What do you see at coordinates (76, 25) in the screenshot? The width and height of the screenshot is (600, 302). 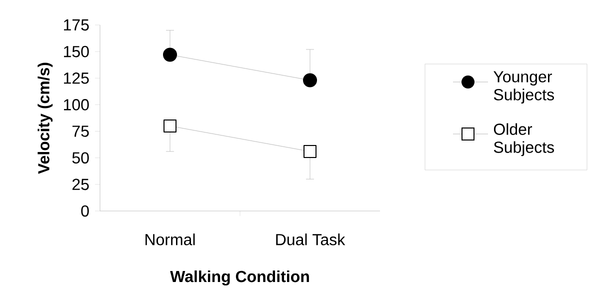 I see `y-tick-label: 175` at bounding box center [76, 25].